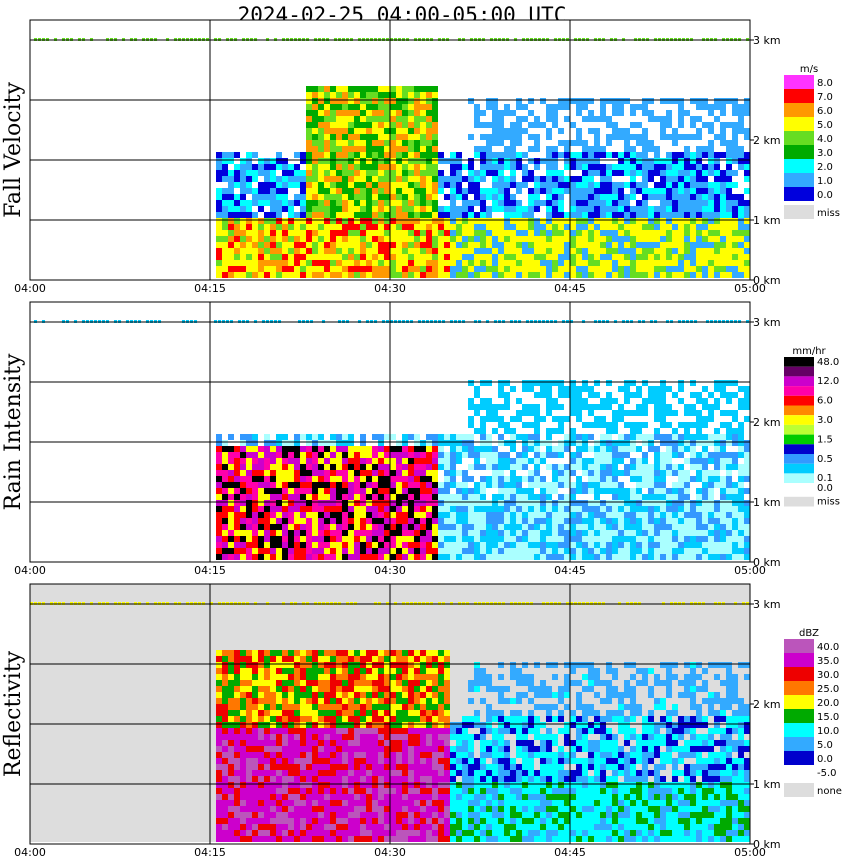 The width and height of the screenshot is (850, 868). I want to click on legend-swatch, so click(799, 152).